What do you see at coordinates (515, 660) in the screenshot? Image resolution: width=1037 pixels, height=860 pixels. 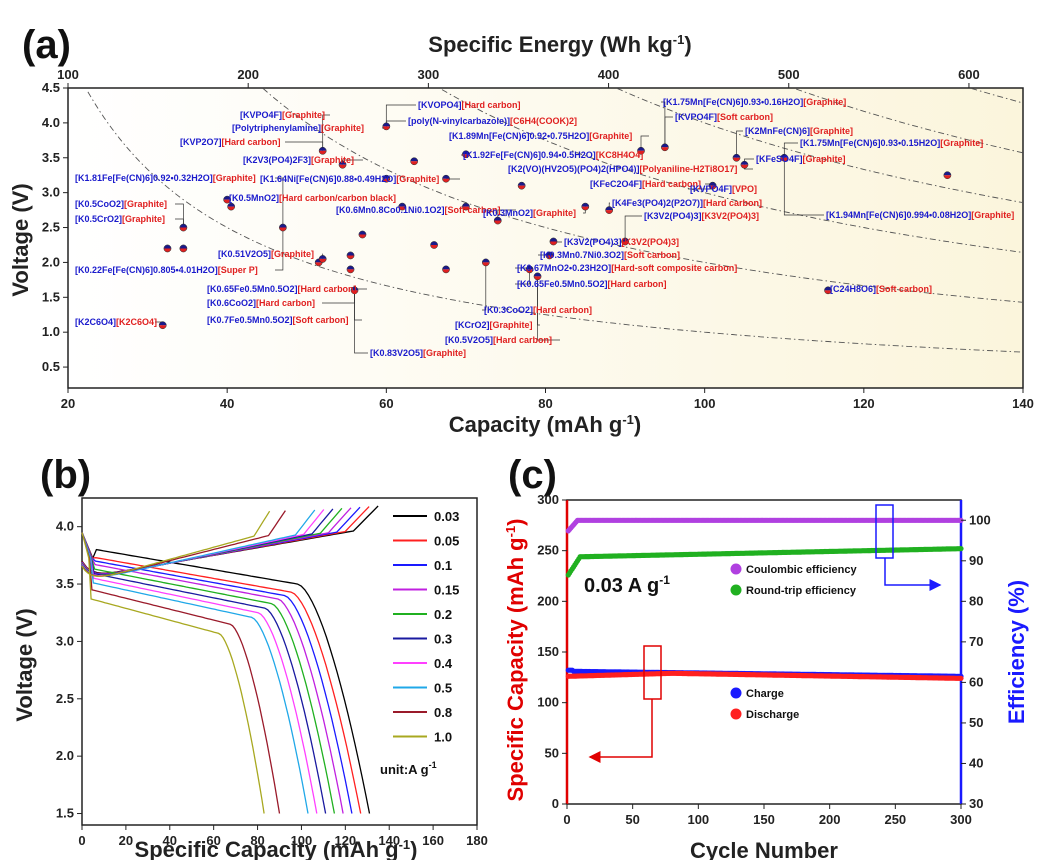 I see `c-y-axis-label: Specific Capacity (mAh g-1)` at bounding box center [515, 660].